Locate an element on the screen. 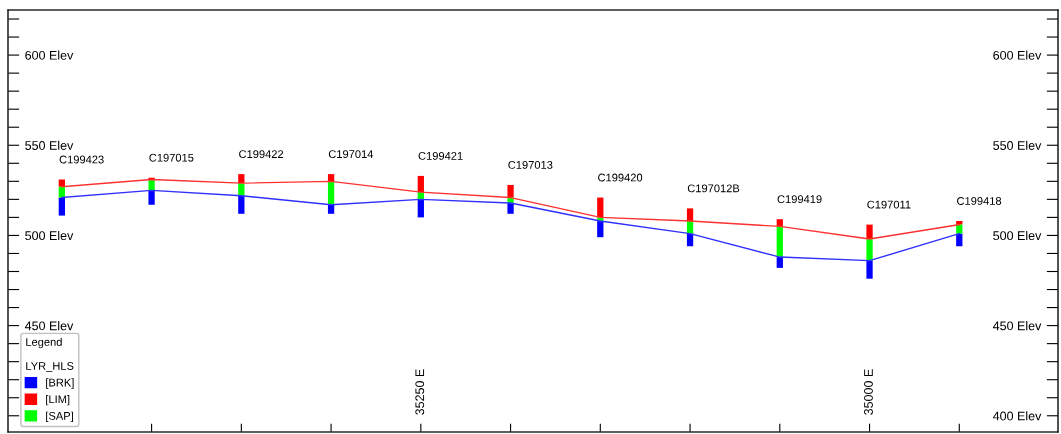 This screenshot has width=1061, height=434. annotation: C197012B is located at coordinates (713, 188).